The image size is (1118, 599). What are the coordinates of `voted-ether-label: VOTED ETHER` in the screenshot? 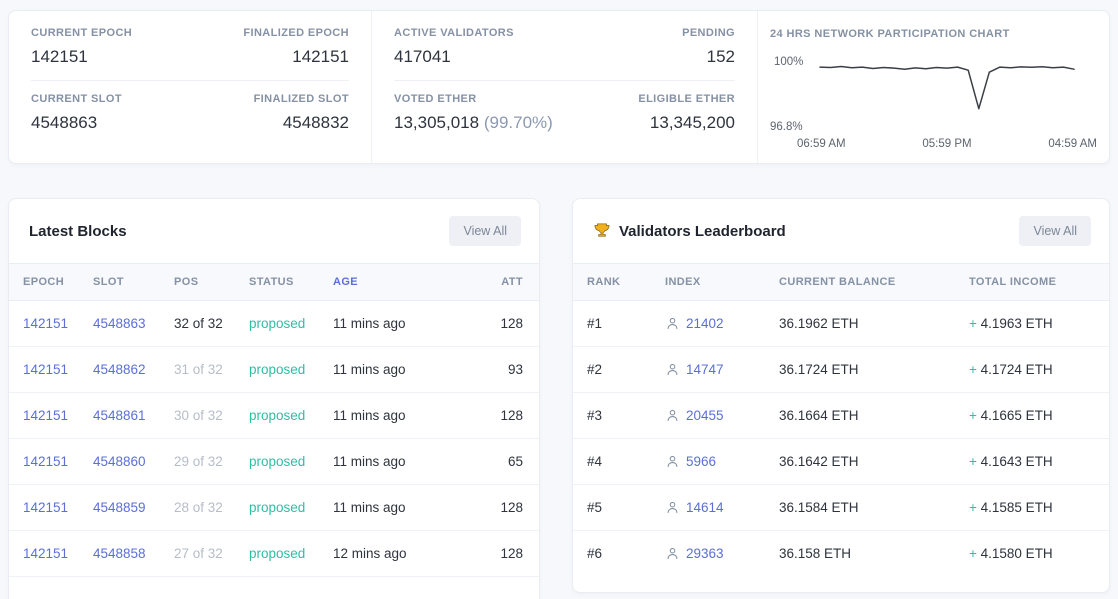 It's located at (435, 99).